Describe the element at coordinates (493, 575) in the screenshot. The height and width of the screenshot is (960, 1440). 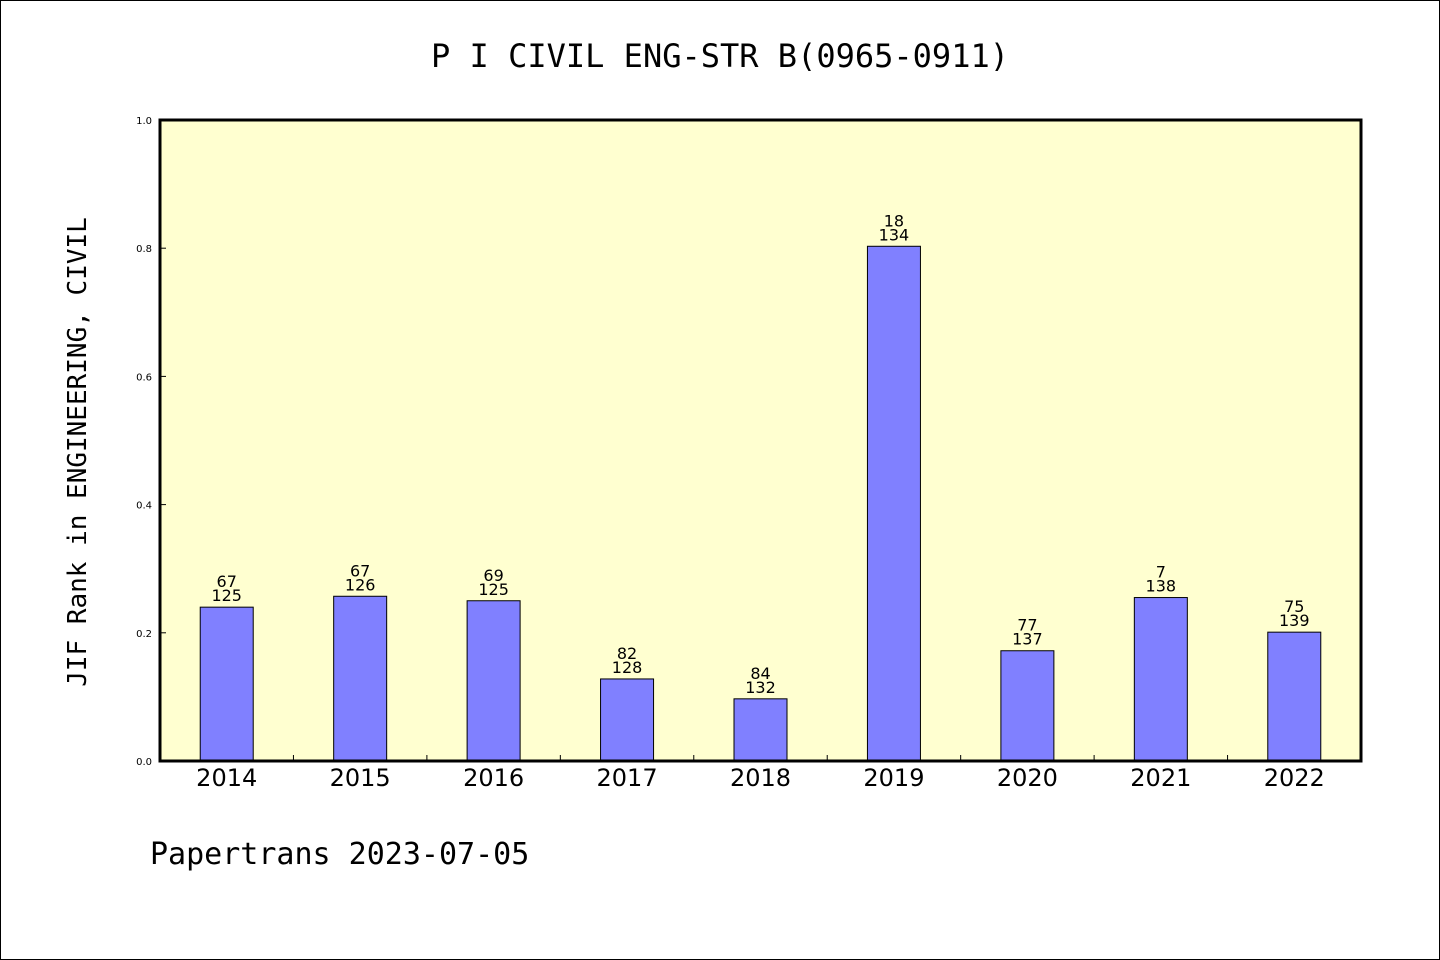
I see `bar-rank-label: 69` at that location.